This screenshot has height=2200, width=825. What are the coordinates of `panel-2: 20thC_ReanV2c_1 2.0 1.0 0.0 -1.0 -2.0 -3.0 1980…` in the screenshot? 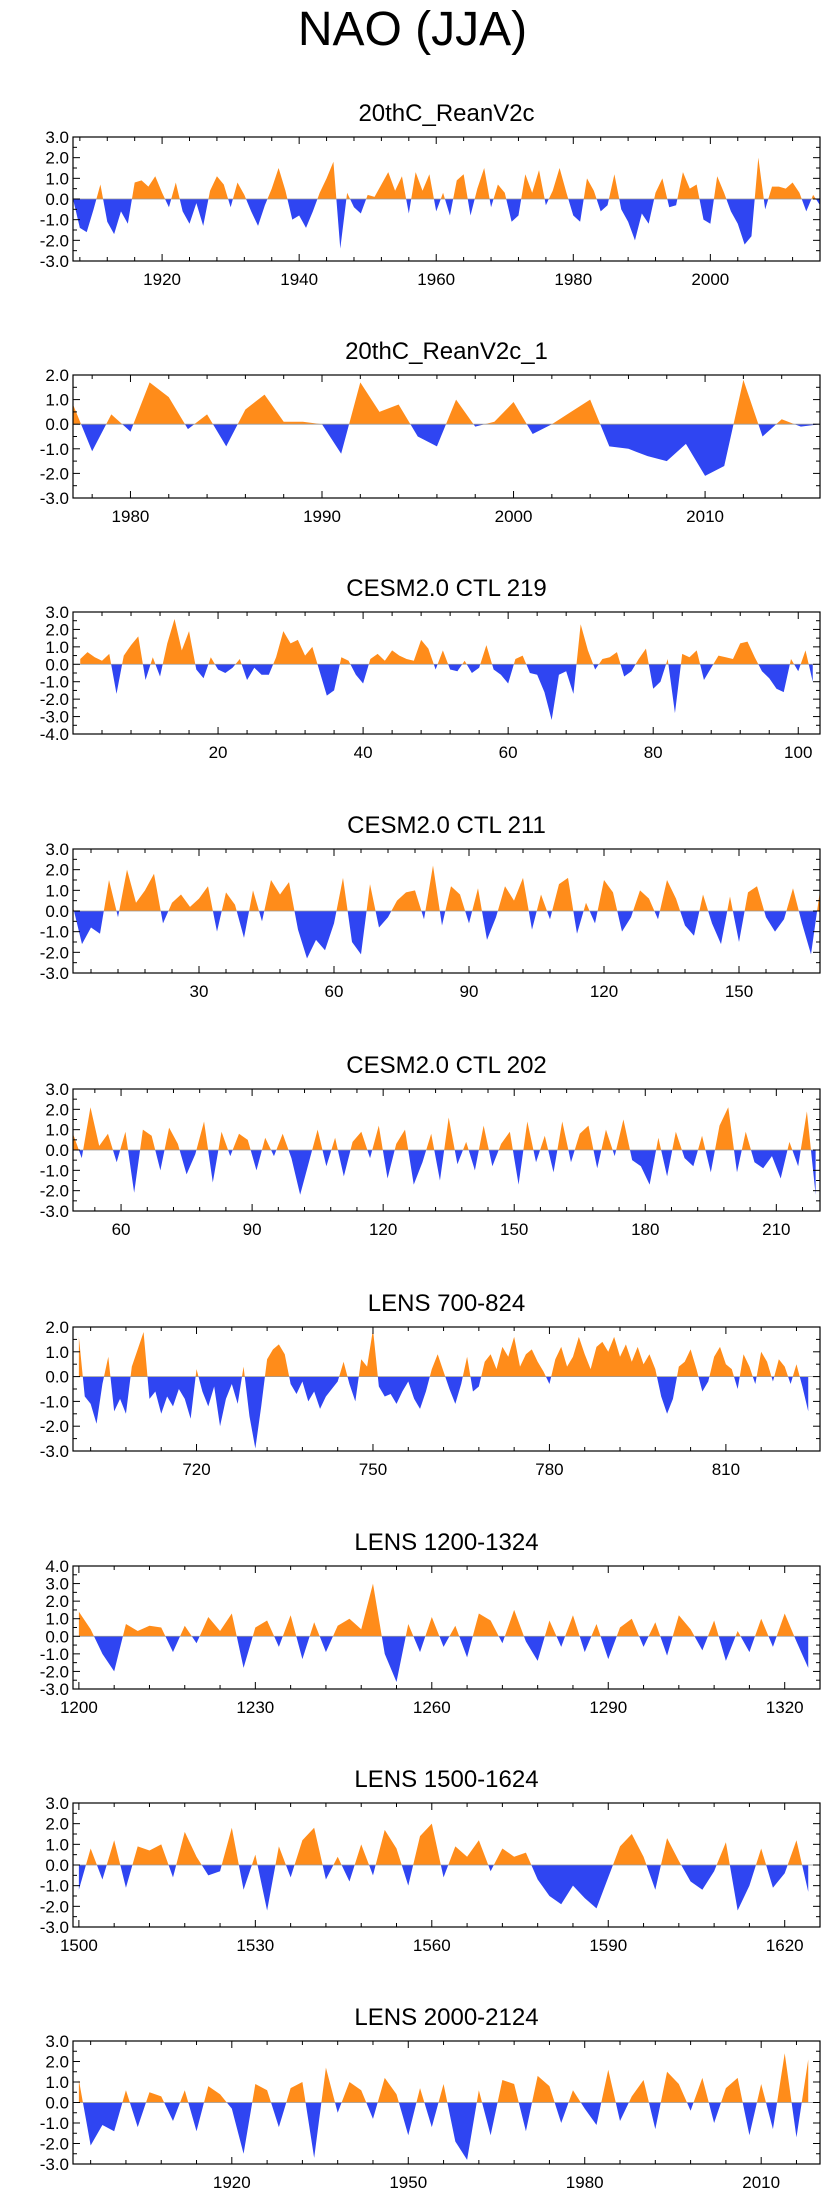 It's located at (430, 432).